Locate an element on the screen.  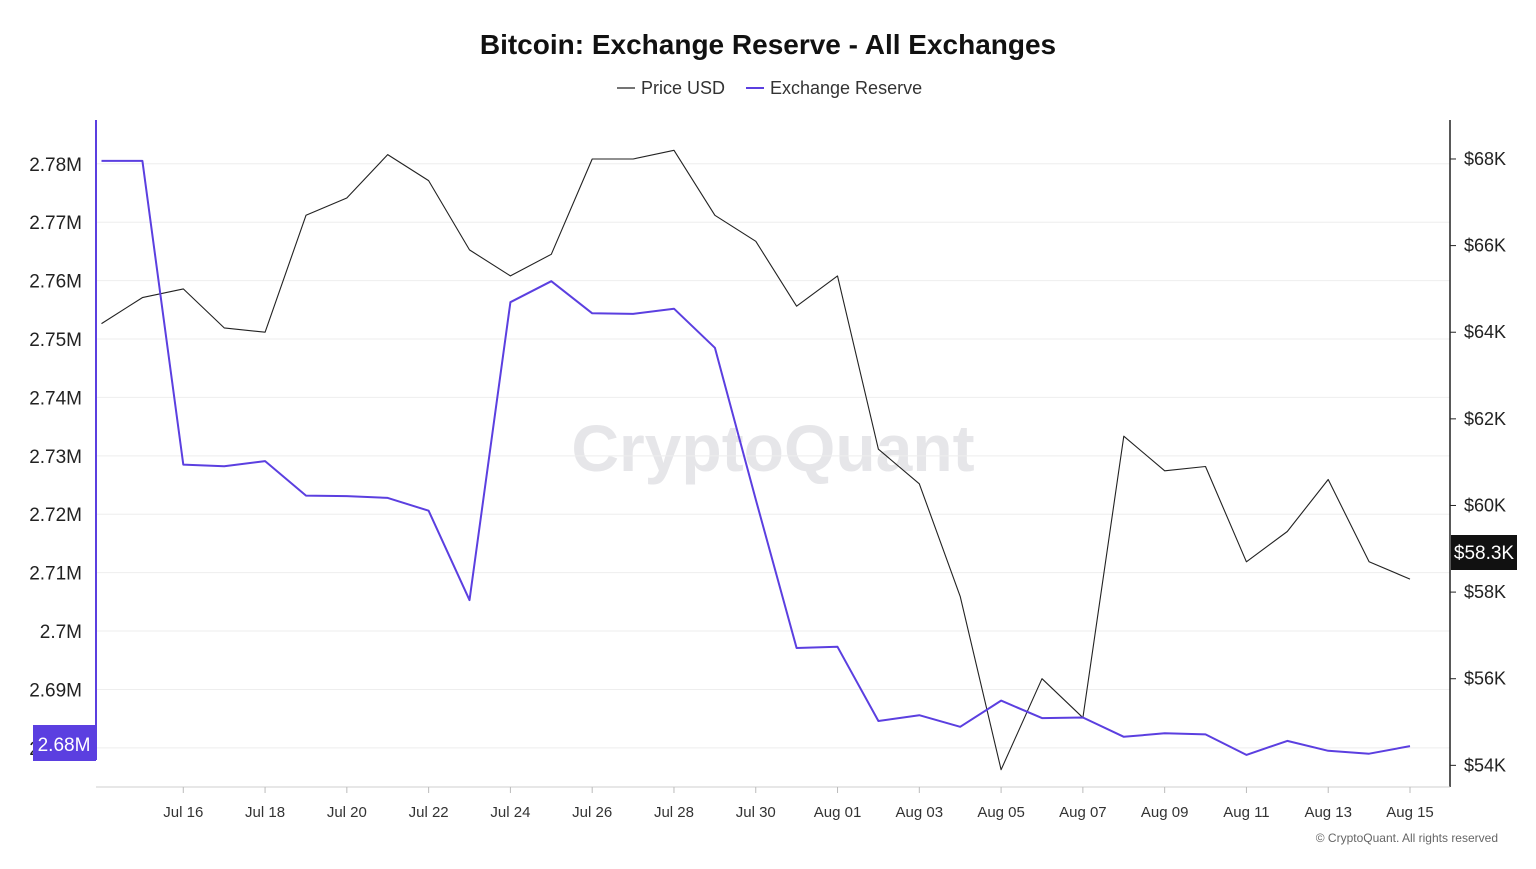
left-tick-label: 2.72M is located at coordinates (55, 515).